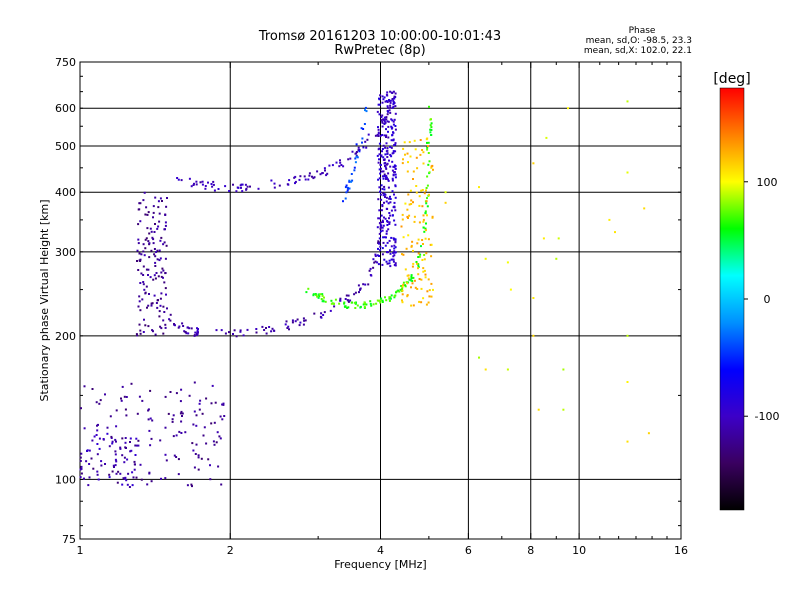  Describe the element at coordinates (579, 550) in the screenshot. I see `x-tick-label: 10` at that location.